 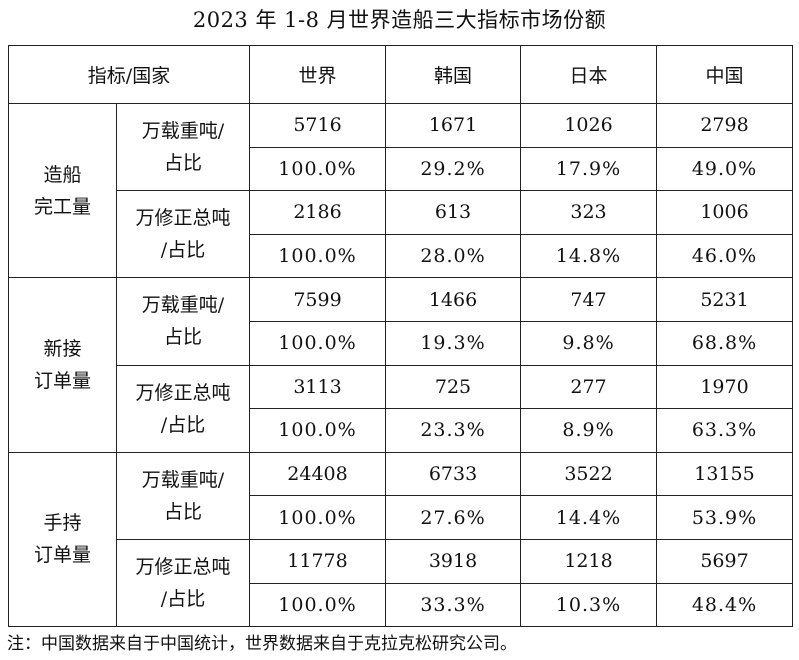 I want to click on table-row: 万修正总吨/占比 3113 725 277 1970, so click(x=401, y=408).